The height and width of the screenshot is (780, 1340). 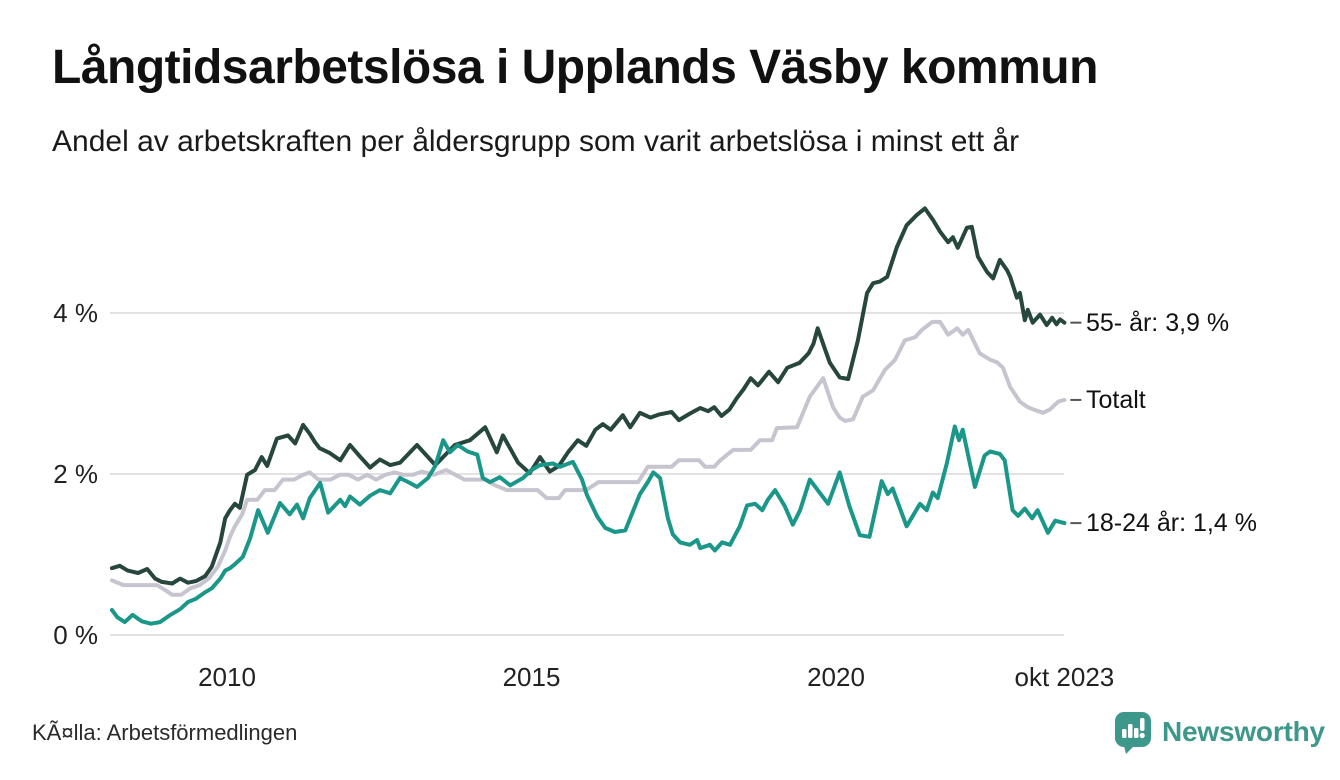 I want to click on x-axis-tick-2015: 2015, so click(x=531, y=677).